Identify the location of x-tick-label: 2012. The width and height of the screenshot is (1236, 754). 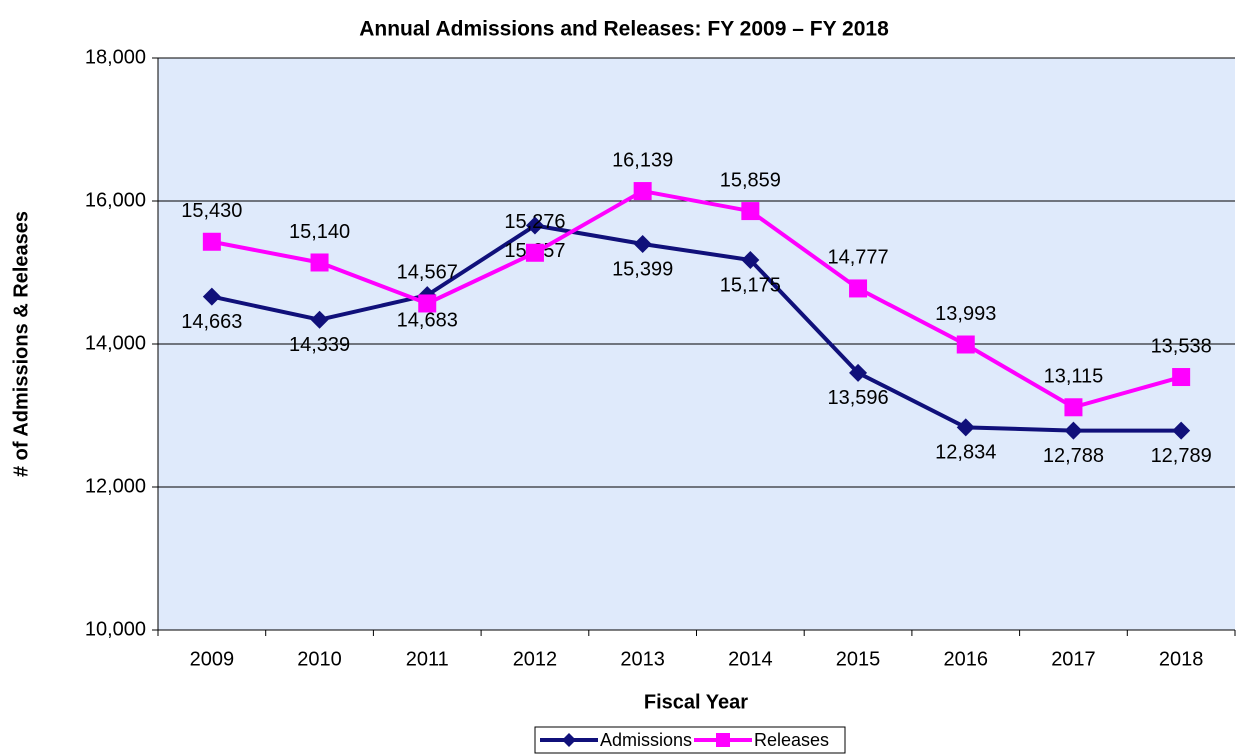
(535, 659).